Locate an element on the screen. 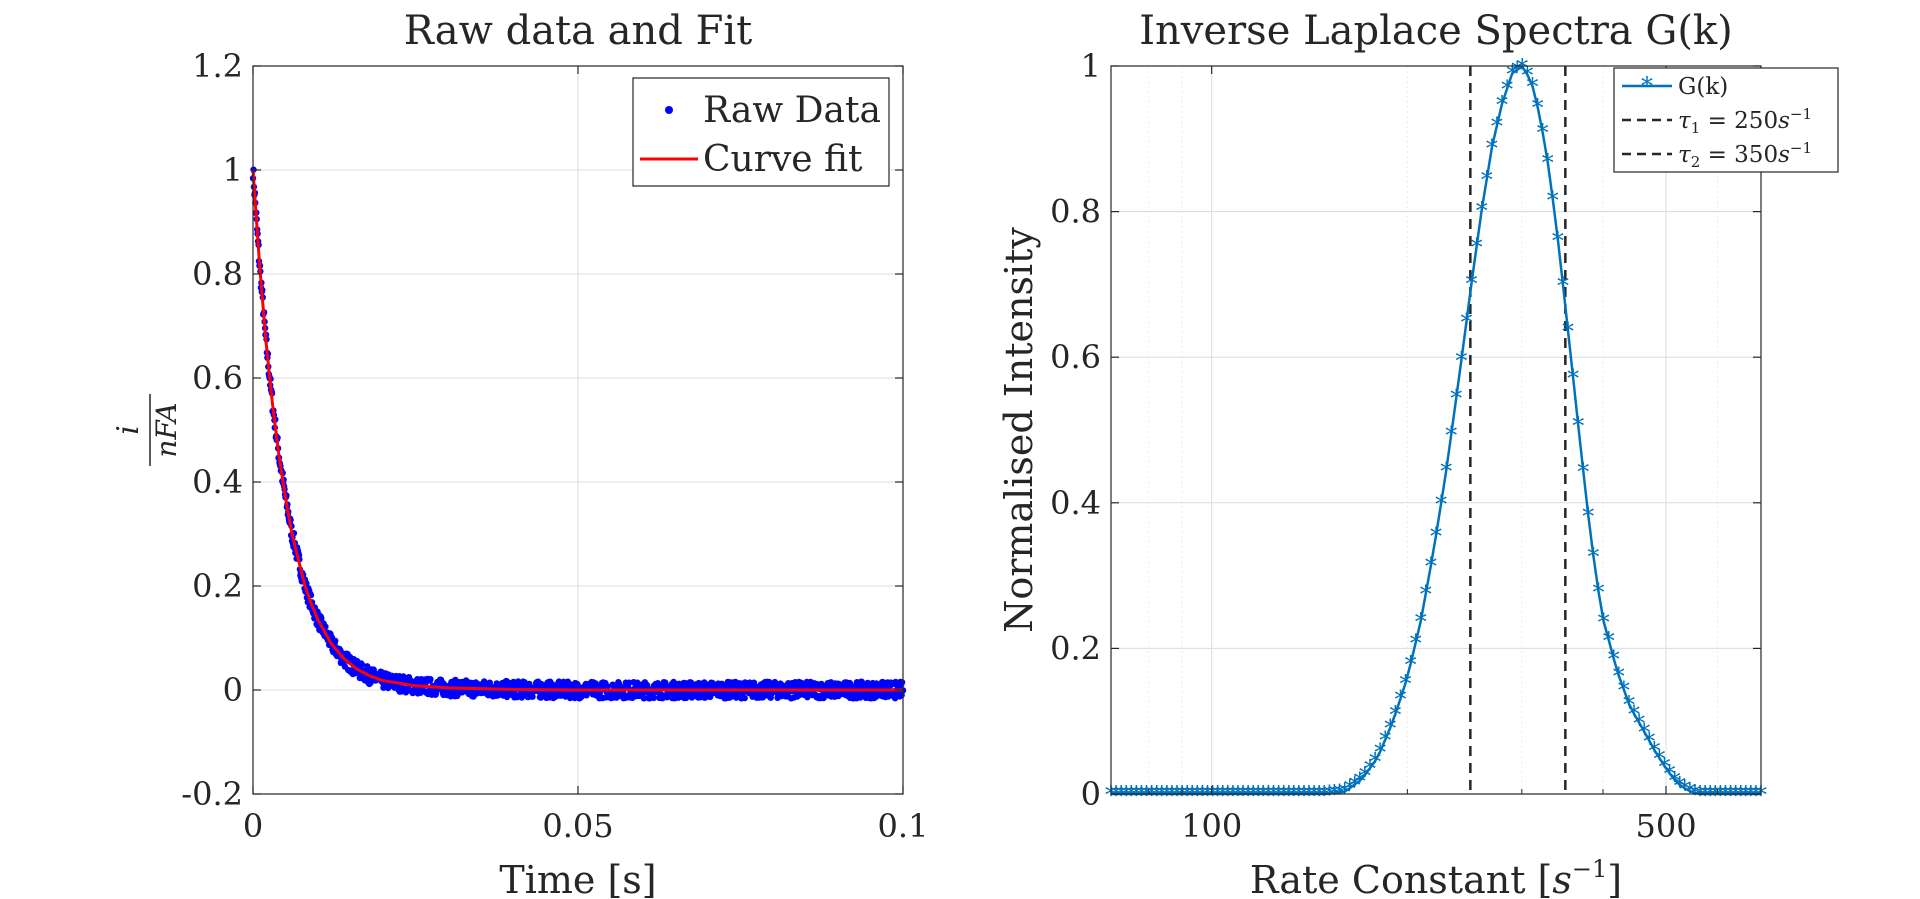  x-tick-label: 0.1 is located at coordinates (903, 826).